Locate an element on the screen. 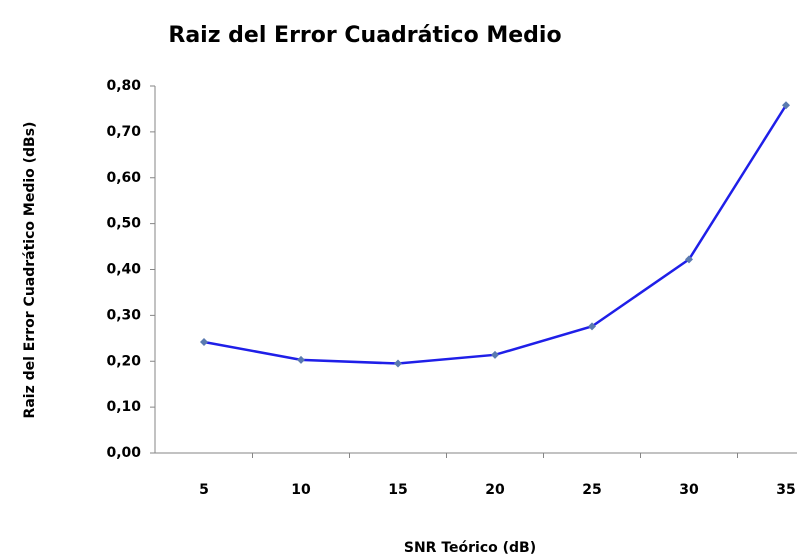 This screenshot has height=559, width=798. x-tick-label: 5 is located at coordinates (204, 490).